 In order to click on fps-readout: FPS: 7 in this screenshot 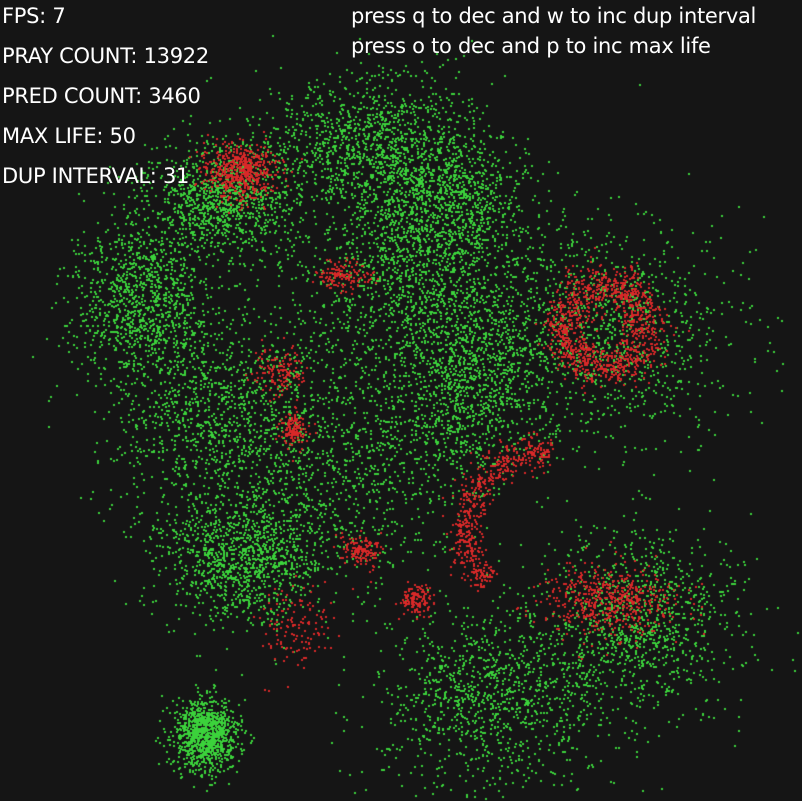, I will do `click(34, 16)`.